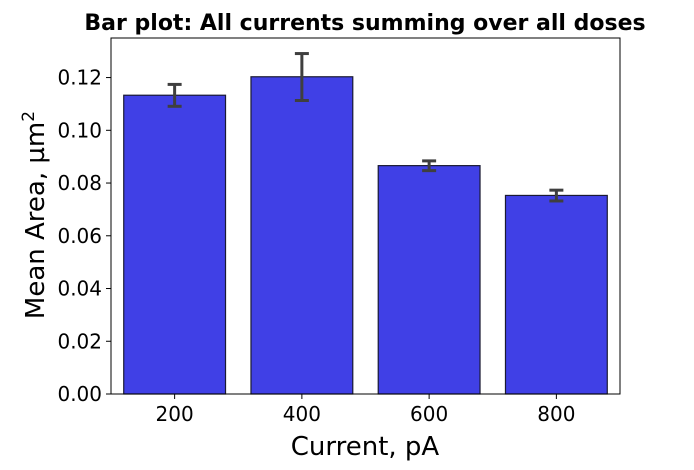 The width and height of the screenshot is (694, 470). Describe the element at coordinates (79, 394) in the screenshot. I see `y-tick-label: 0.00` at that location.